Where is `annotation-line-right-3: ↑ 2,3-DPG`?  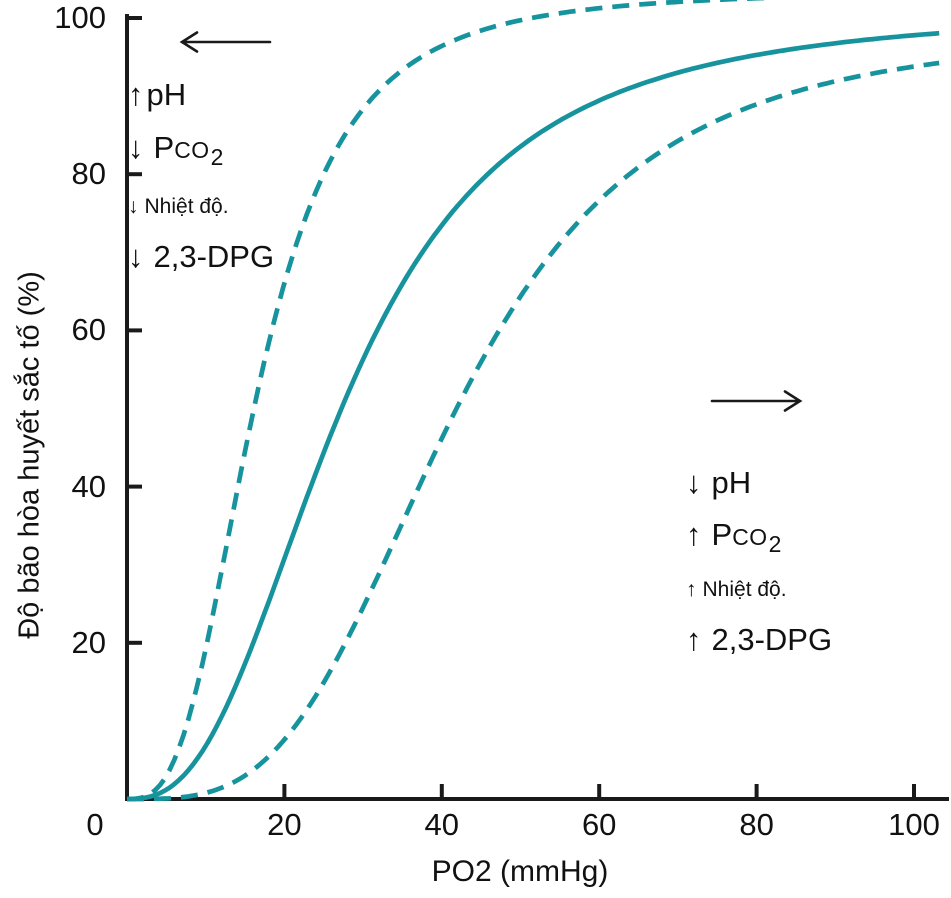 annotation-line-right-3: ↑ 2,3-DPG is located at coordinates (759, 640).